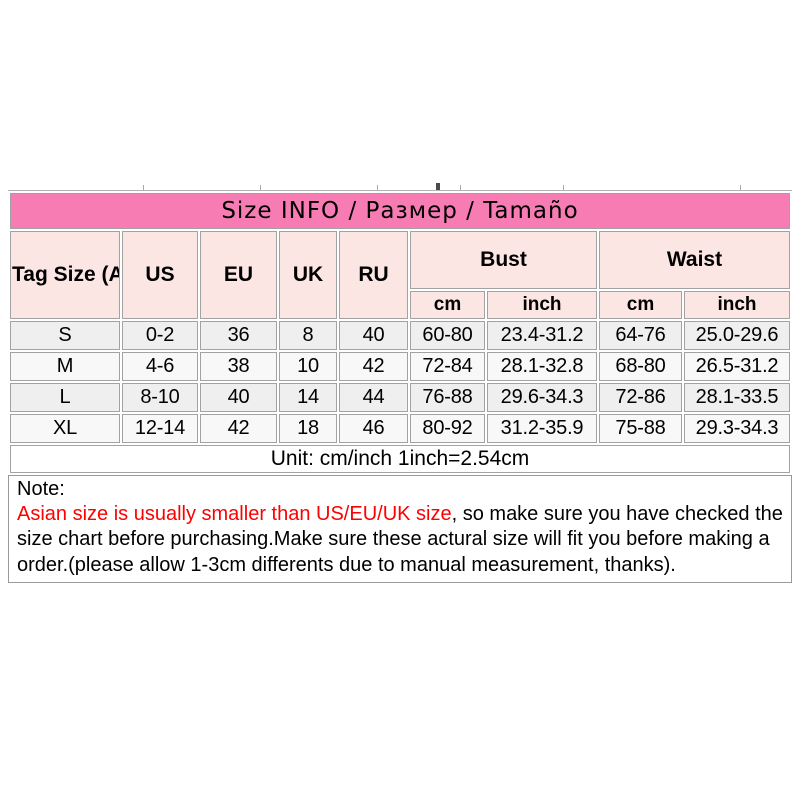  What do you see at coordinates (238, 366) in the screenshot?
I see `cell-eu: 38` at bounding box center [238, 366].